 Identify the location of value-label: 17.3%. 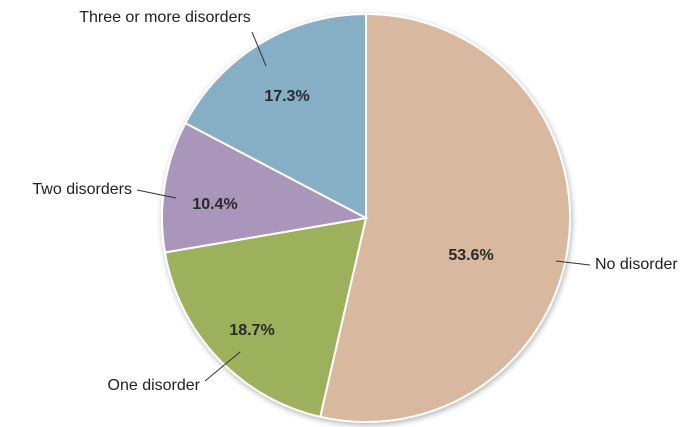
(286, 96).